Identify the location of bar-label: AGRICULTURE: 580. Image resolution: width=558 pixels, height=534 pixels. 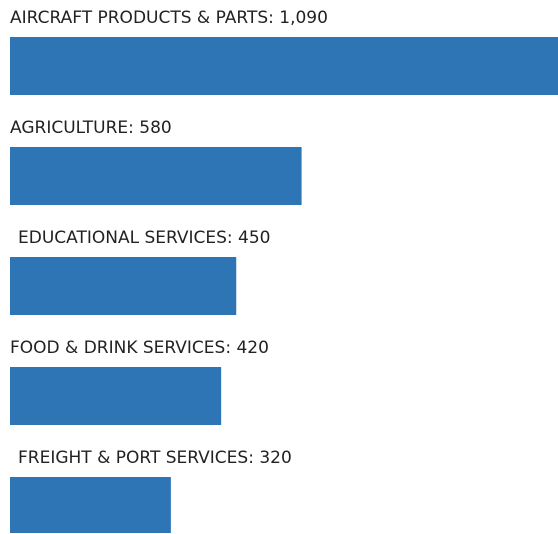
(91, 128).